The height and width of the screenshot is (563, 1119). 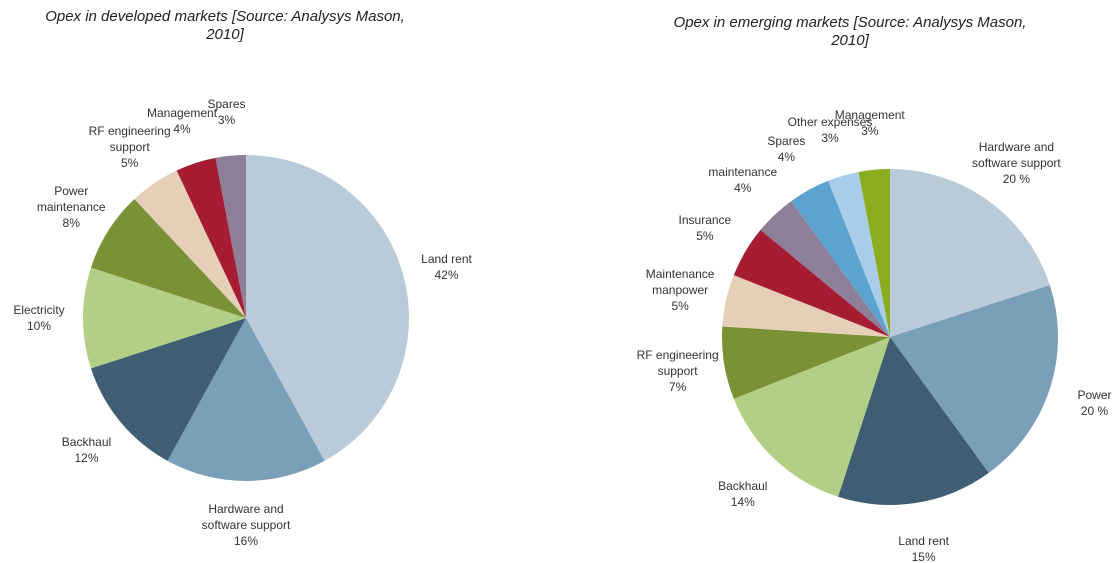 I want to click on slice-label: maintenance 4%, so click(x=743, y=180).